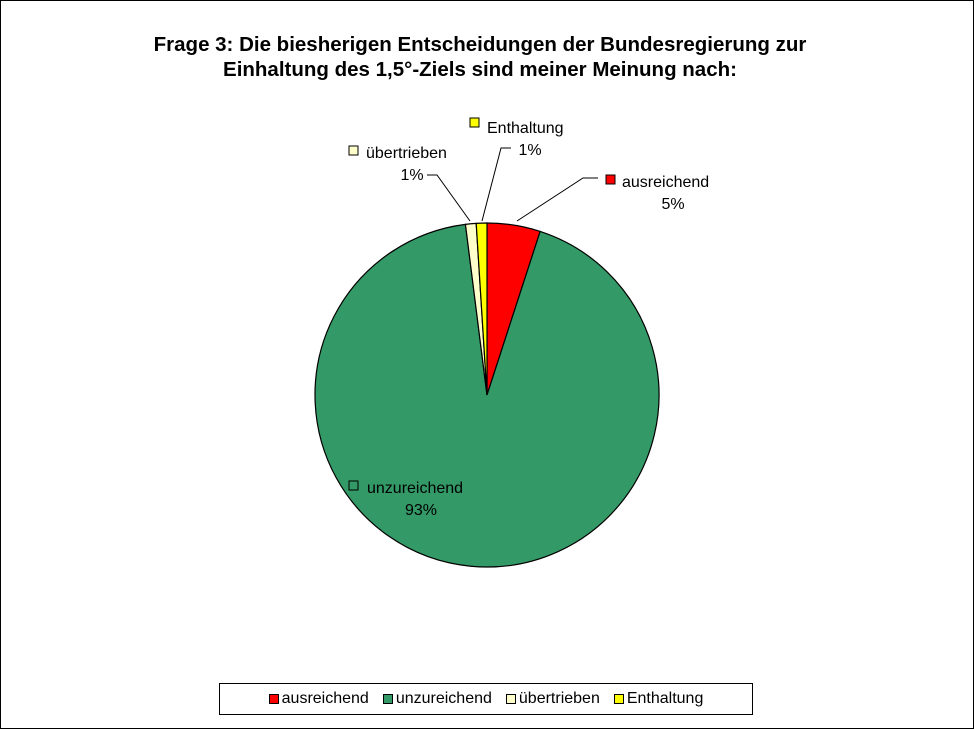  Describe the element at coordinates (610, 179) in the screenshot. I see `data-label-key-ausreichend` at that location.